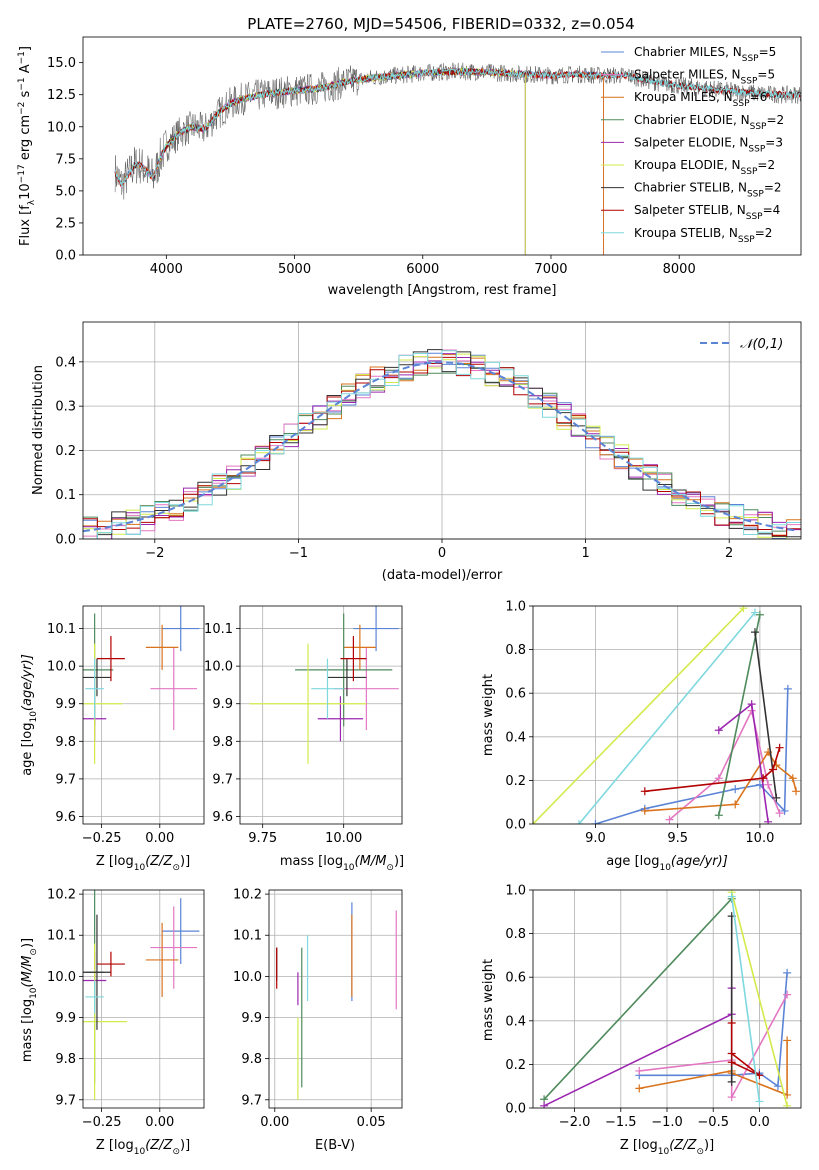 The height and width of the screenshot is (1170, 819). What do you see at coordinates (759, 838) in the screenshot?
I see `x-tick-label: 10.0` at bounding box center [759, 838].